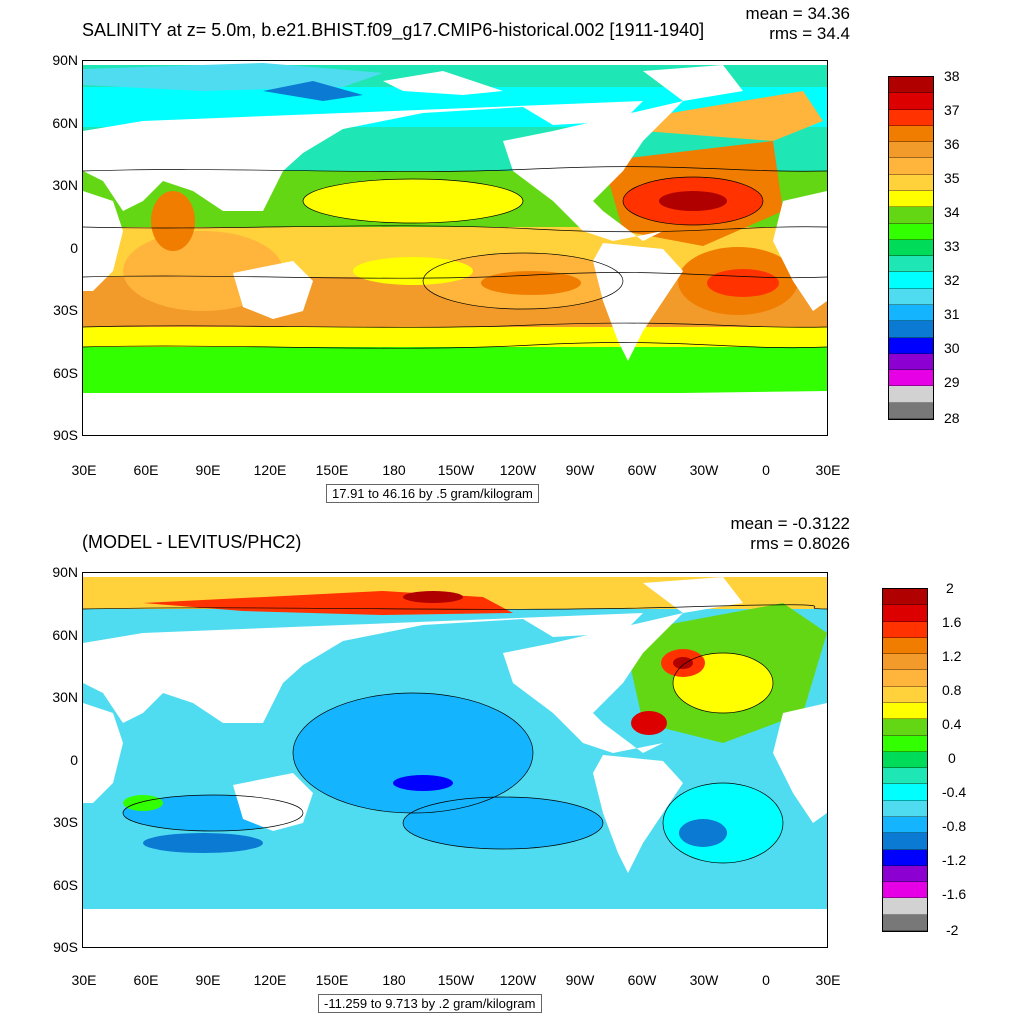 Image resolution: width=1024 pixels, height=1024 pixels. Describe the element at coordinates (74, 760) in the screenshot. I see `bottom-ytick: 0` at that location.